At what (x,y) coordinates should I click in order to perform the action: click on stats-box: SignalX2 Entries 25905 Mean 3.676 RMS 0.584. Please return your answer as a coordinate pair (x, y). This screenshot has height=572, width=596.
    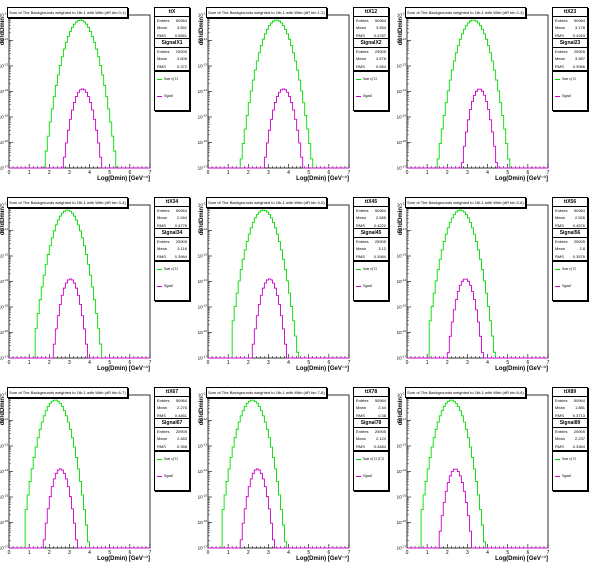
    Looking at the image, I should click on (371, 55).